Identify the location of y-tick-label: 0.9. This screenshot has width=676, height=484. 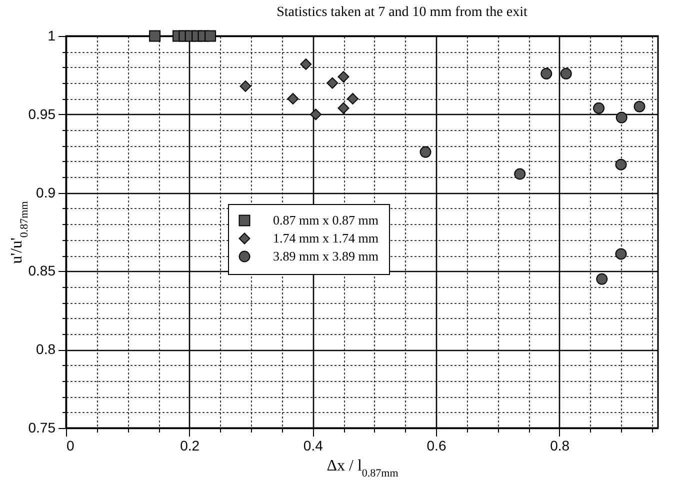
(46, 192).